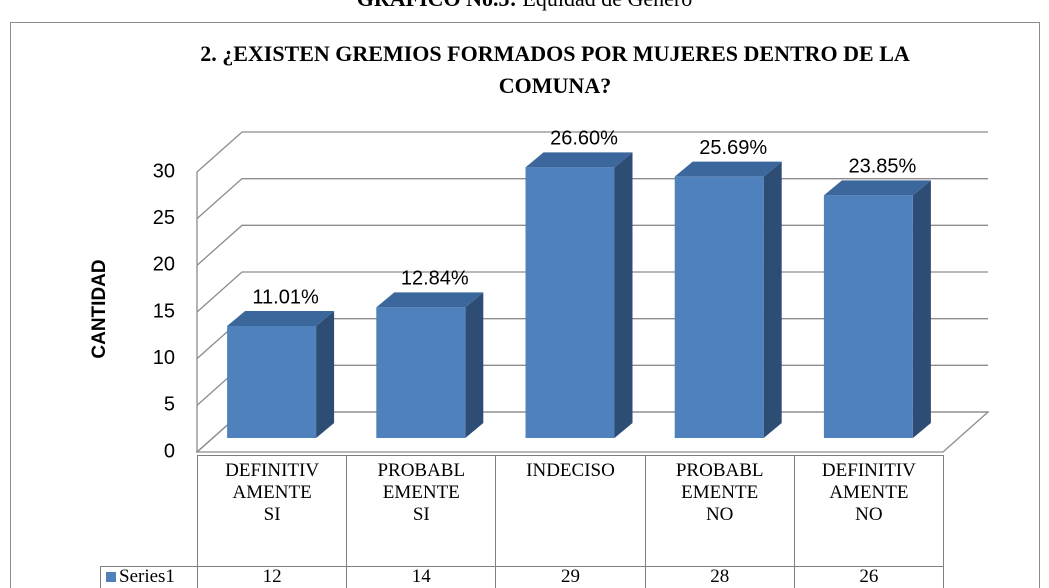 Image resolution: width=1049 pixels, height=588 pixels. What do you see at coordinates (570, 511) in the screenshot?
I see `x-tick-label: INDECISO` at bounding box center [570, 511].